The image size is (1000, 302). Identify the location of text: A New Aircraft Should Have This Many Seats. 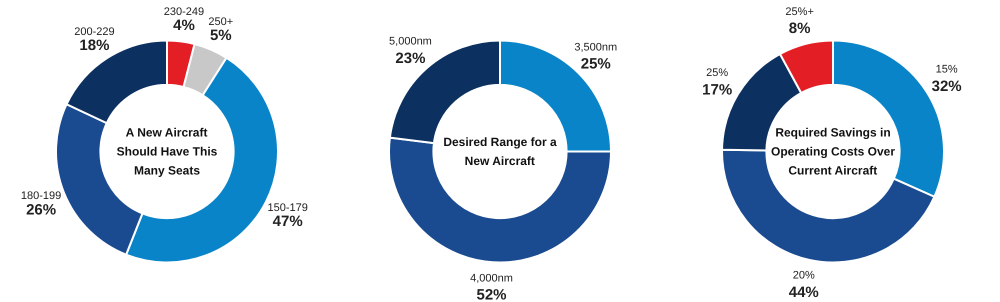
(167, 152).